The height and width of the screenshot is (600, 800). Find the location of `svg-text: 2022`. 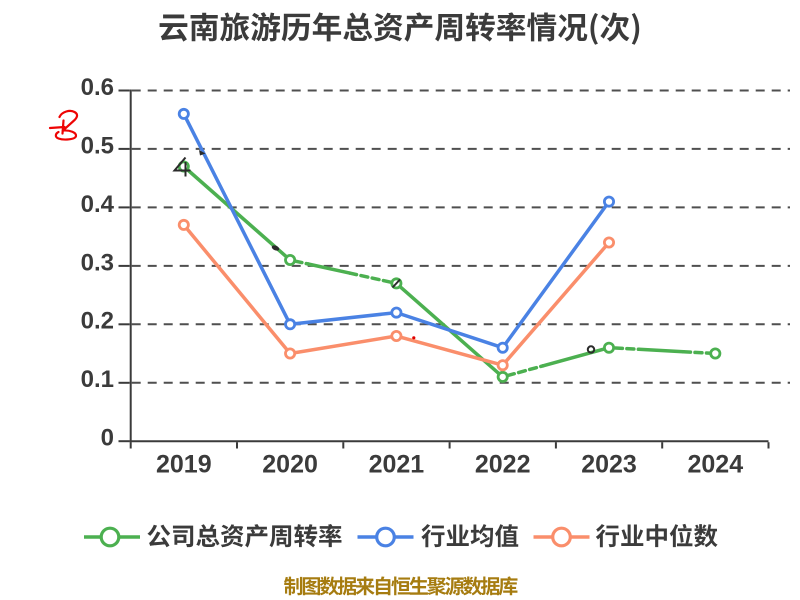

svg-text: 2022 is located at coordinates (503, 465).